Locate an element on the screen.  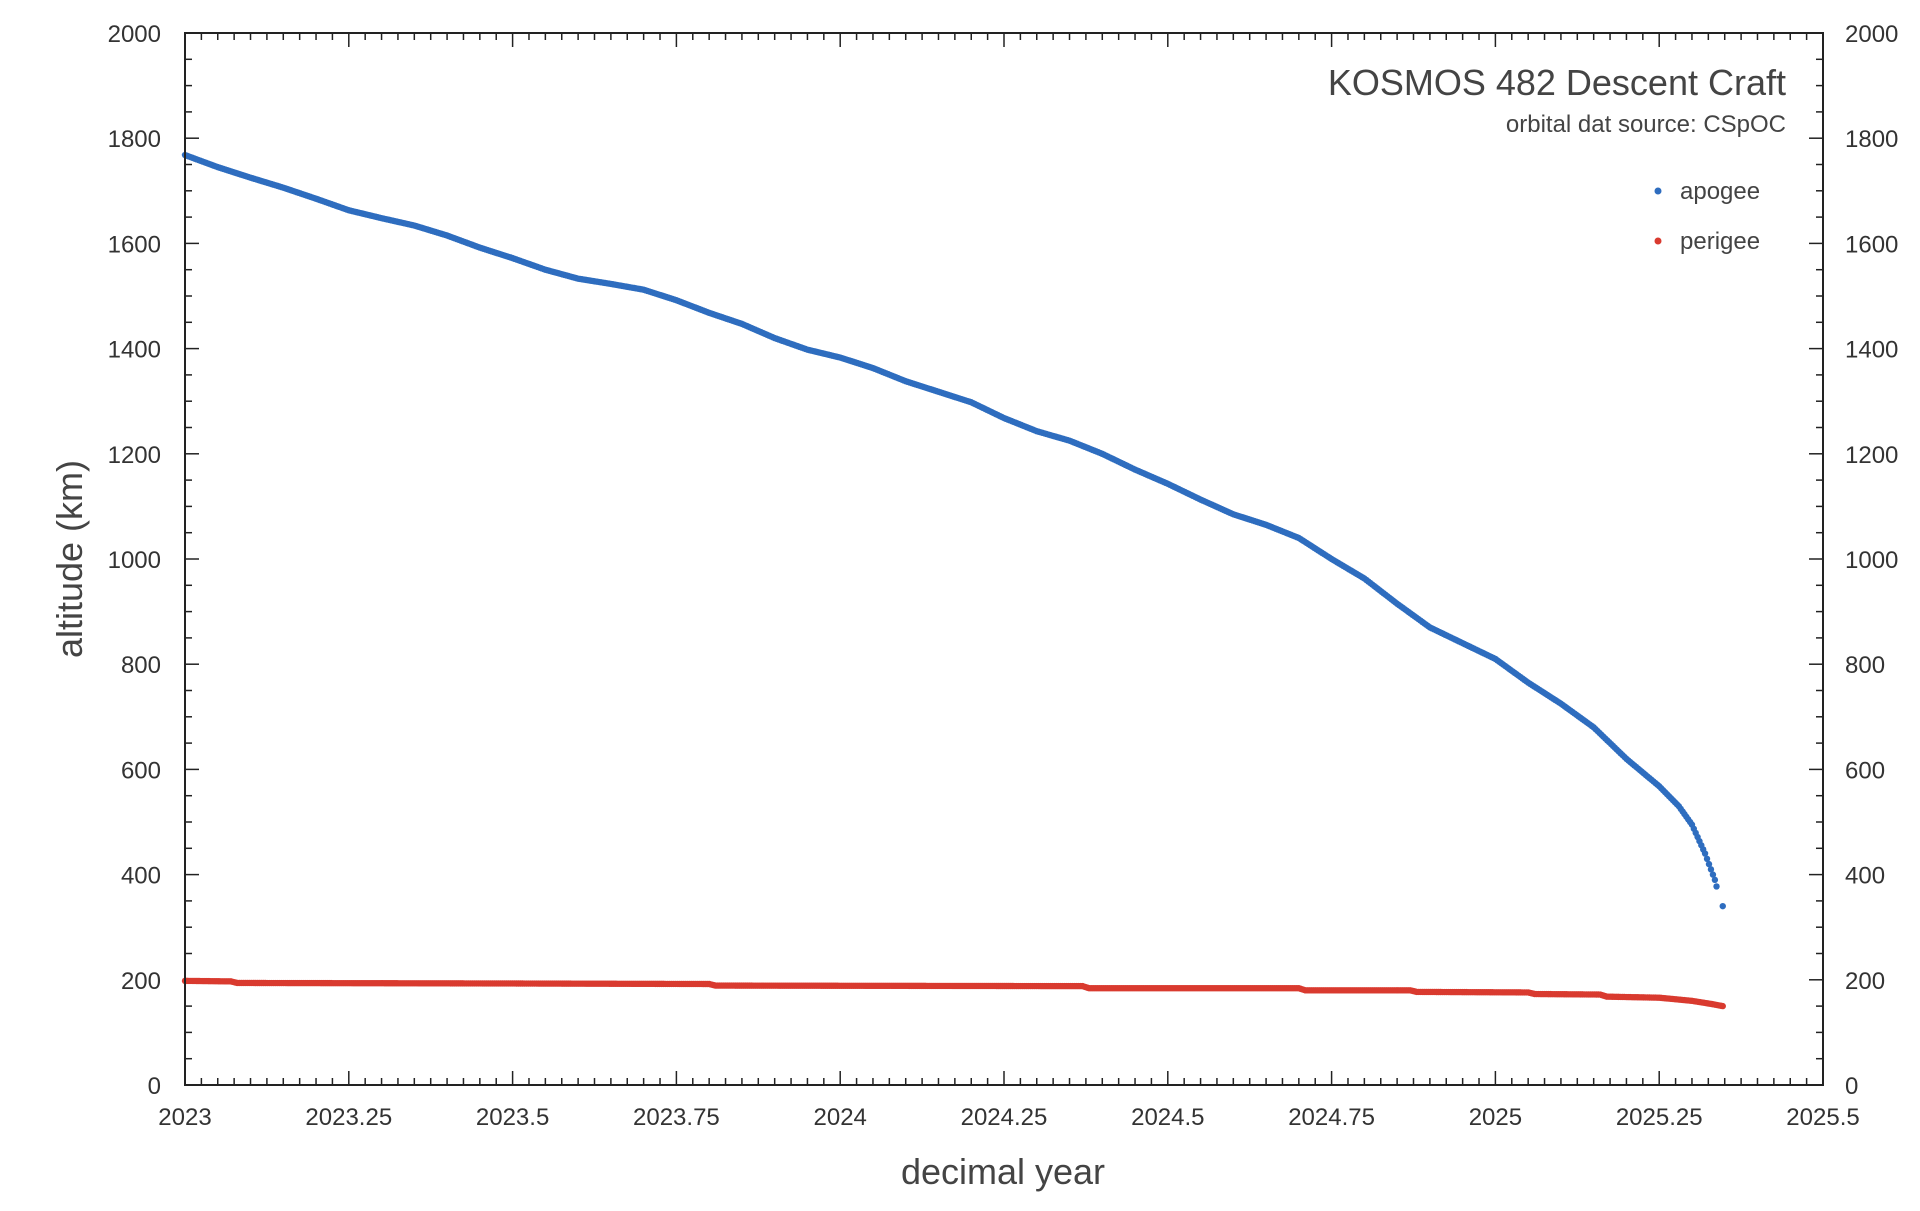
y-tick-label-right: 1400 is located at coordinates (1871, 350).